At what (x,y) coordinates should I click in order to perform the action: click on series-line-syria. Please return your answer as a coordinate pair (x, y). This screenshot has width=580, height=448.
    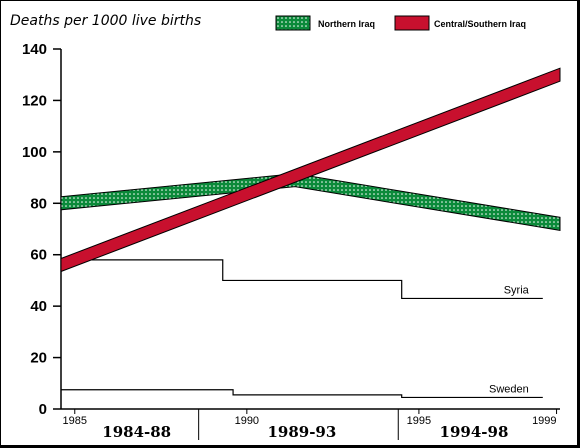
    Looking at the image, I should click on (302, 279).